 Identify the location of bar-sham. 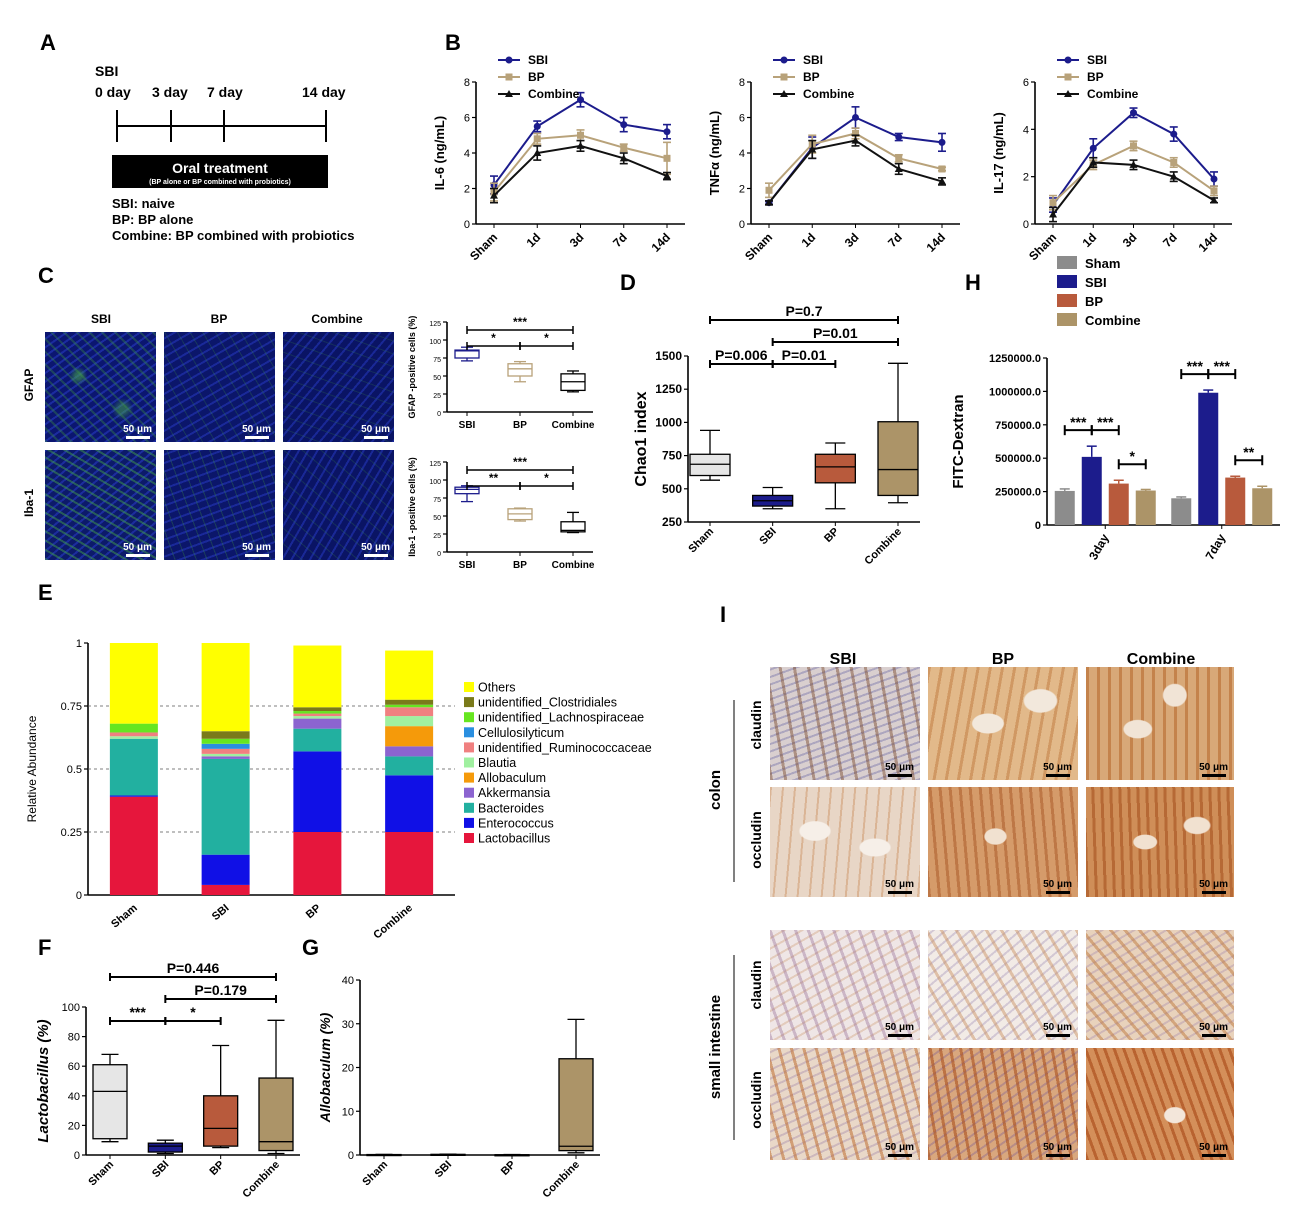
(1064, 507).